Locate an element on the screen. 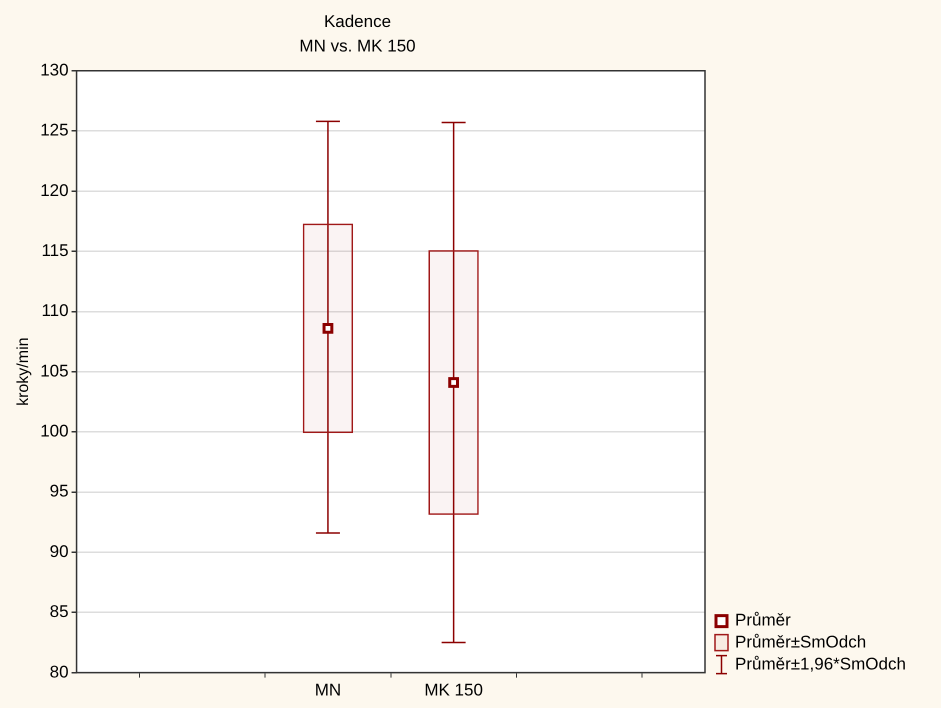 The height and width of the screenshot is (708, 941). legend-label: Průměr±SmOdch is located at coordinates (800, 642).